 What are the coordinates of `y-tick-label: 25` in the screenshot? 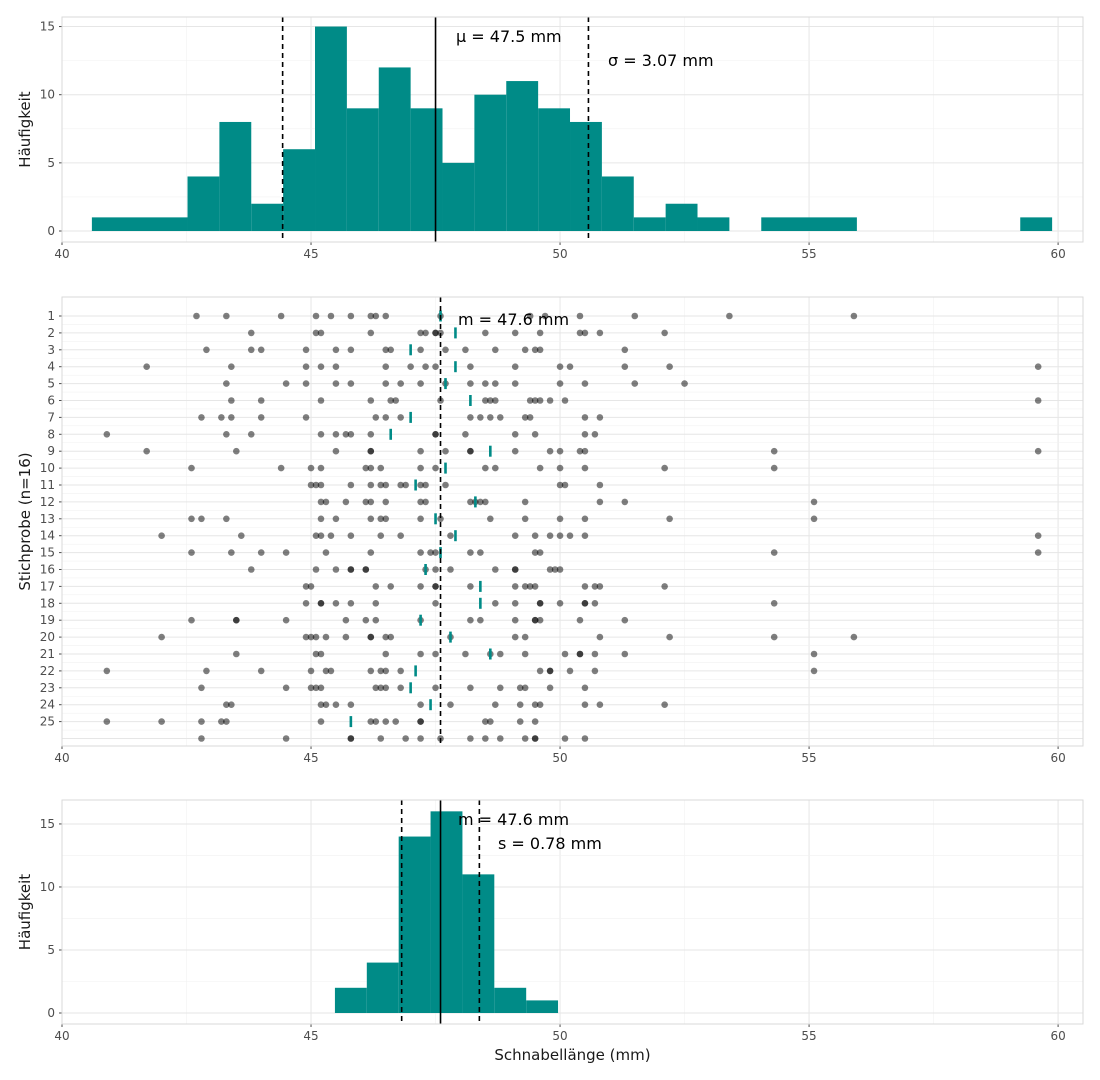 It's located at (47, 722).